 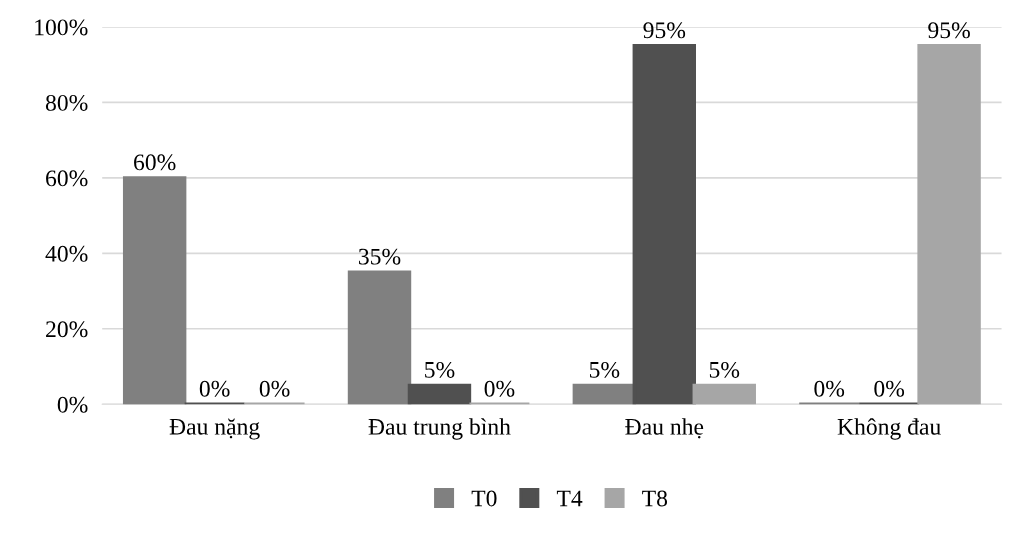 I want to click on y-tick-label: 100%, so click(x=61, y=27).